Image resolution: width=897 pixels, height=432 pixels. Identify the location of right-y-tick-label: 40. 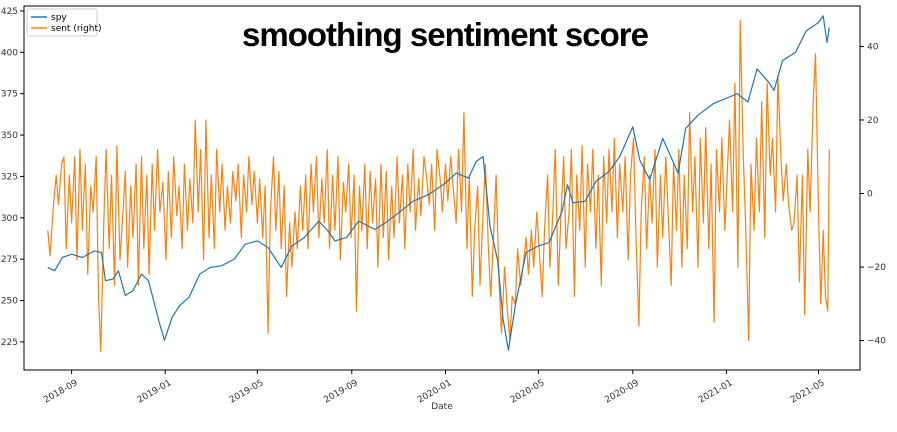
(873, 47).